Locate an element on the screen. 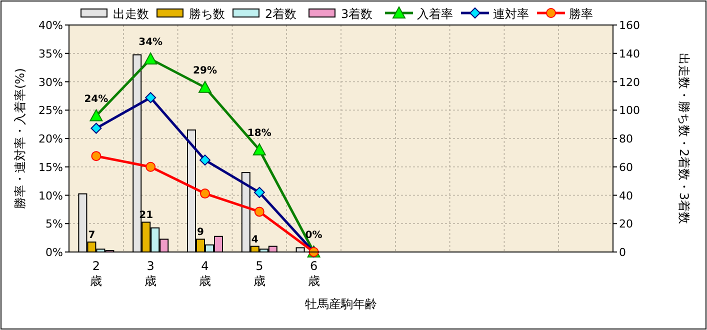  y-tick-label: 35% is located at coordinates (50, 53).